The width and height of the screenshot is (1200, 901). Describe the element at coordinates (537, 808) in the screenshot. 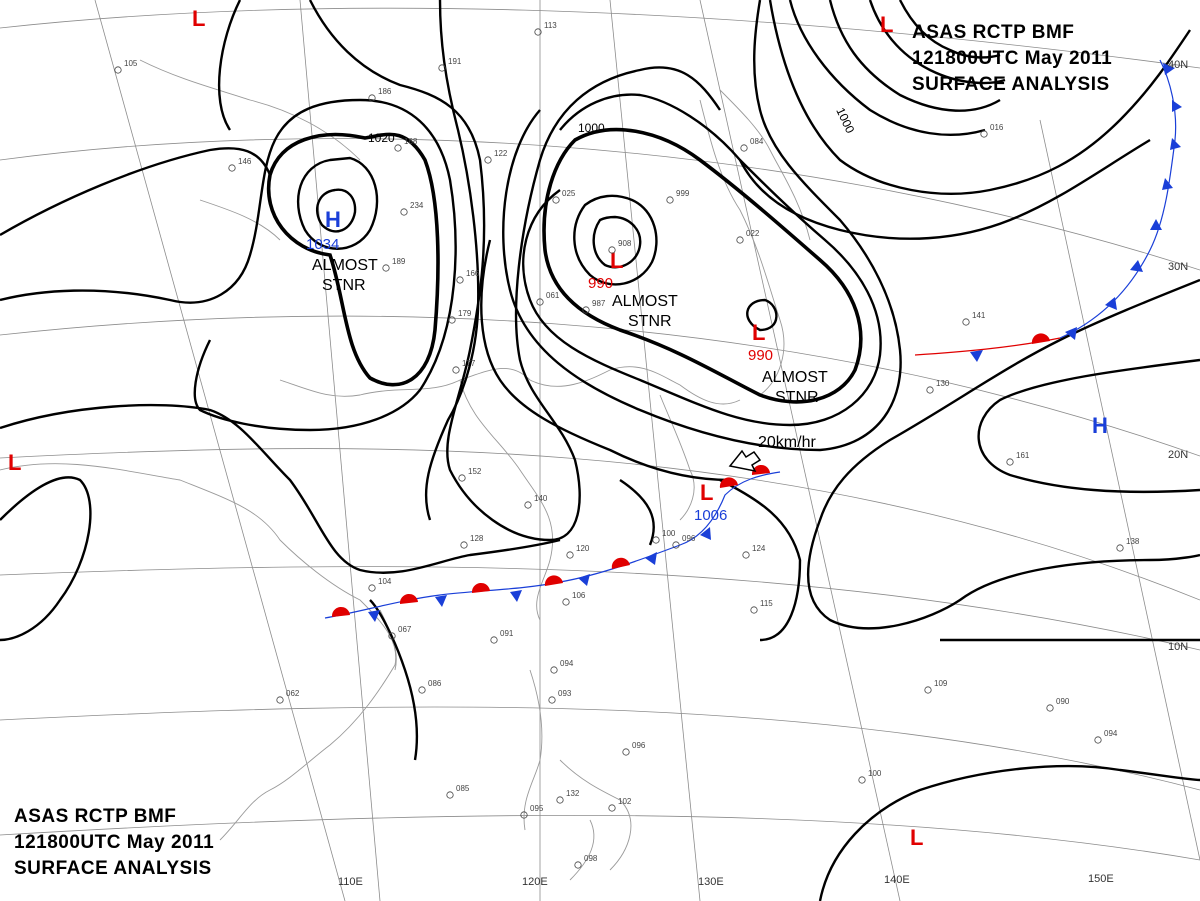

I see `station-pressure: 095` at that location.